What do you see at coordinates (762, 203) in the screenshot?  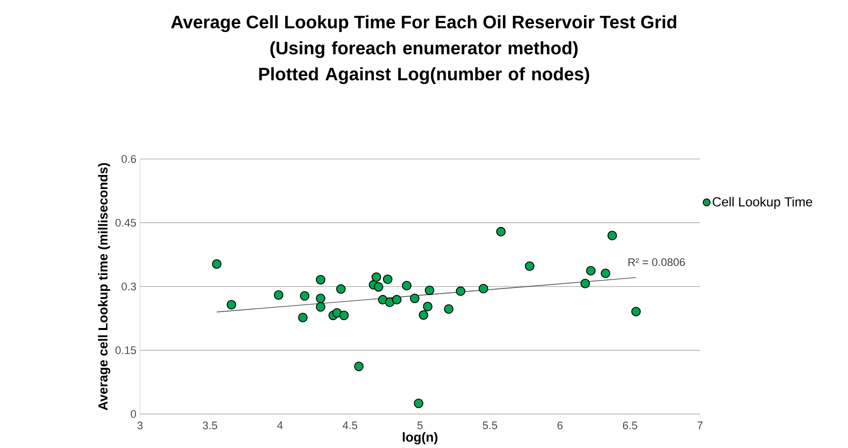 I see `legend-label: Cell Lookup Time` at bounding box center [762, 203].